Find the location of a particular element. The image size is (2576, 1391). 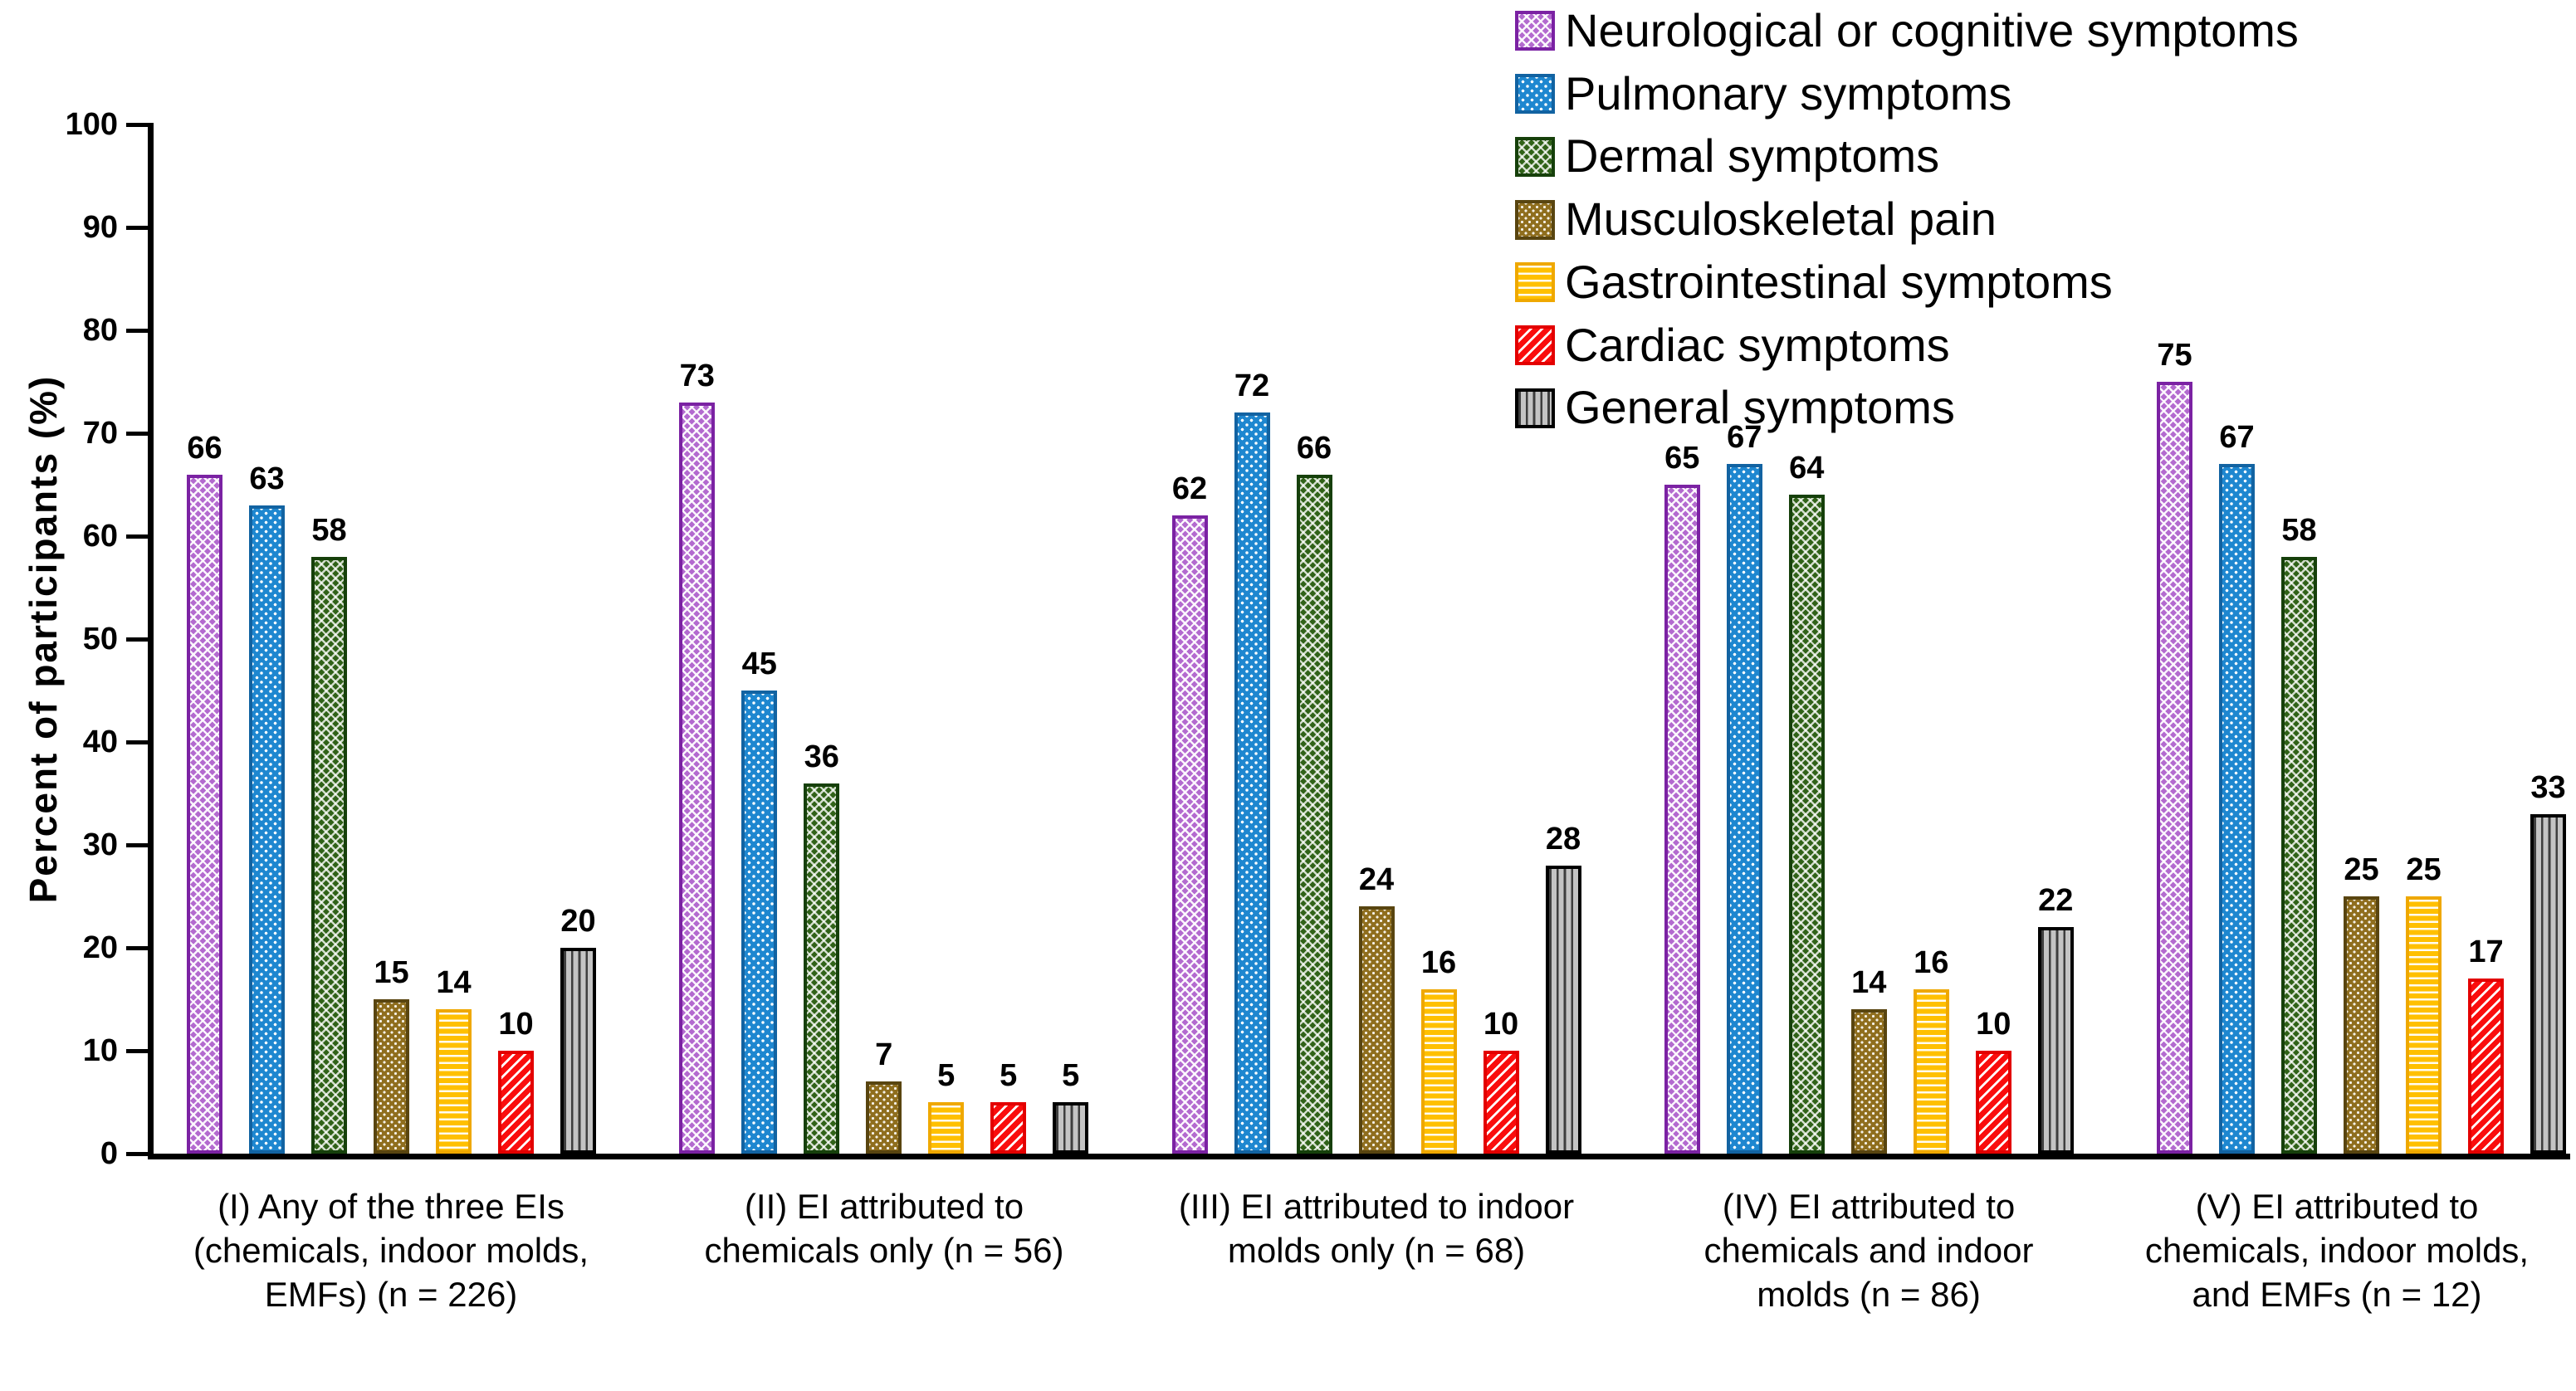

legend-item: Neurological or cognitive symptoms is located at coordinates (1907, 30).